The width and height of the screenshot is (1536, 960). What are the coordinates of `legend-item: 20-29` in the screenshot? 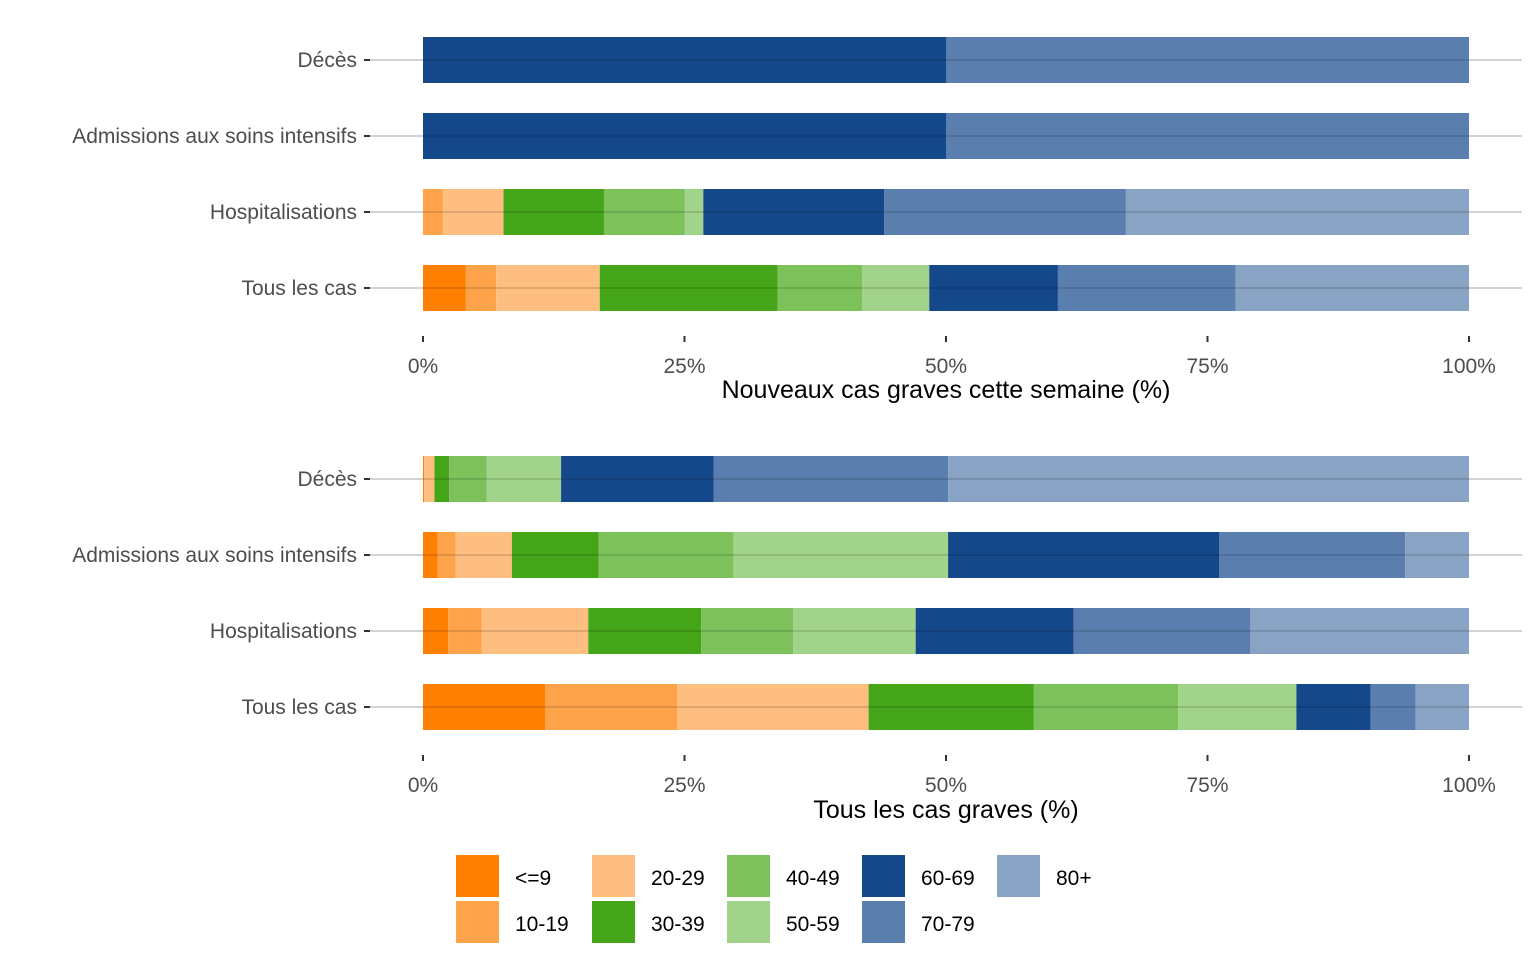 It's located at (648, 876).